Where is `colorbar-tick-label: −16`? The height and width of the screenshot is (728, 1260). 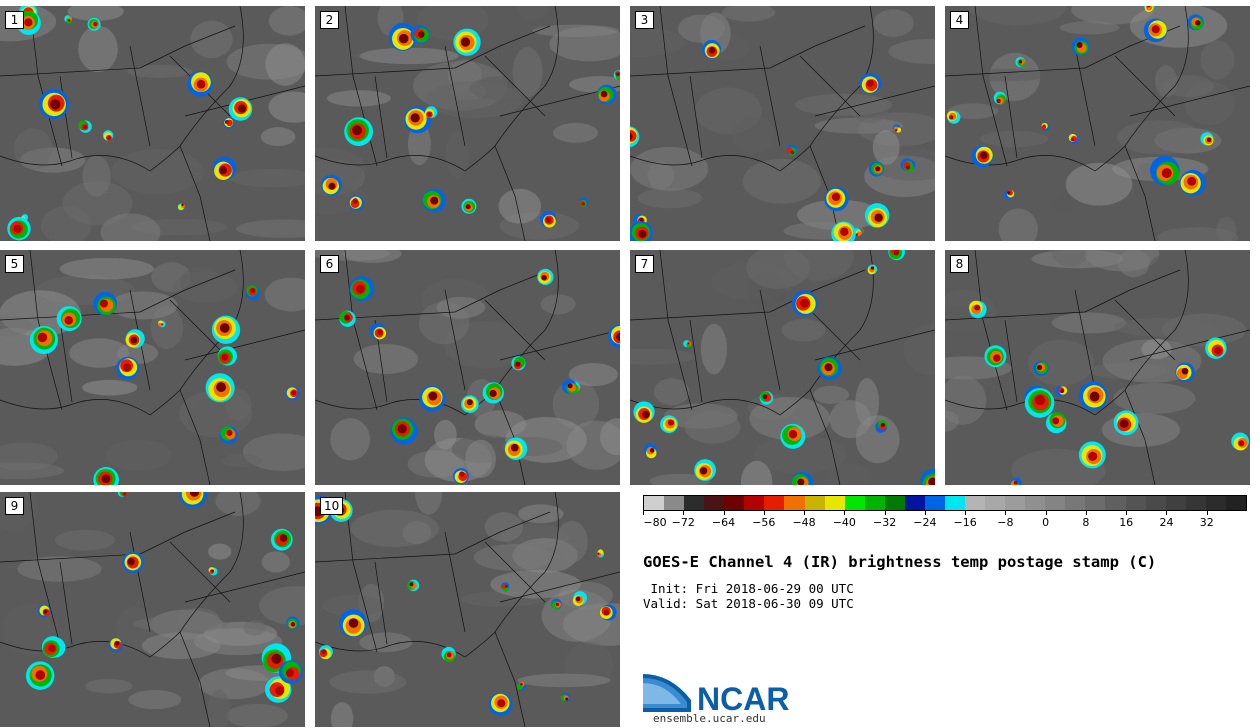
colorbar-tick-label: −16 is located at coordinates (965, 522).